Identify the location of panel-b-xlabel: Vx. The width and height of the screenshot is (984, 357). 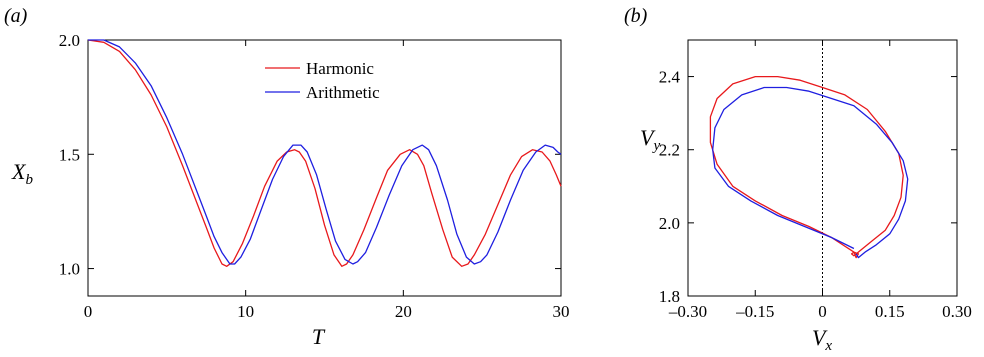
(822, 339).